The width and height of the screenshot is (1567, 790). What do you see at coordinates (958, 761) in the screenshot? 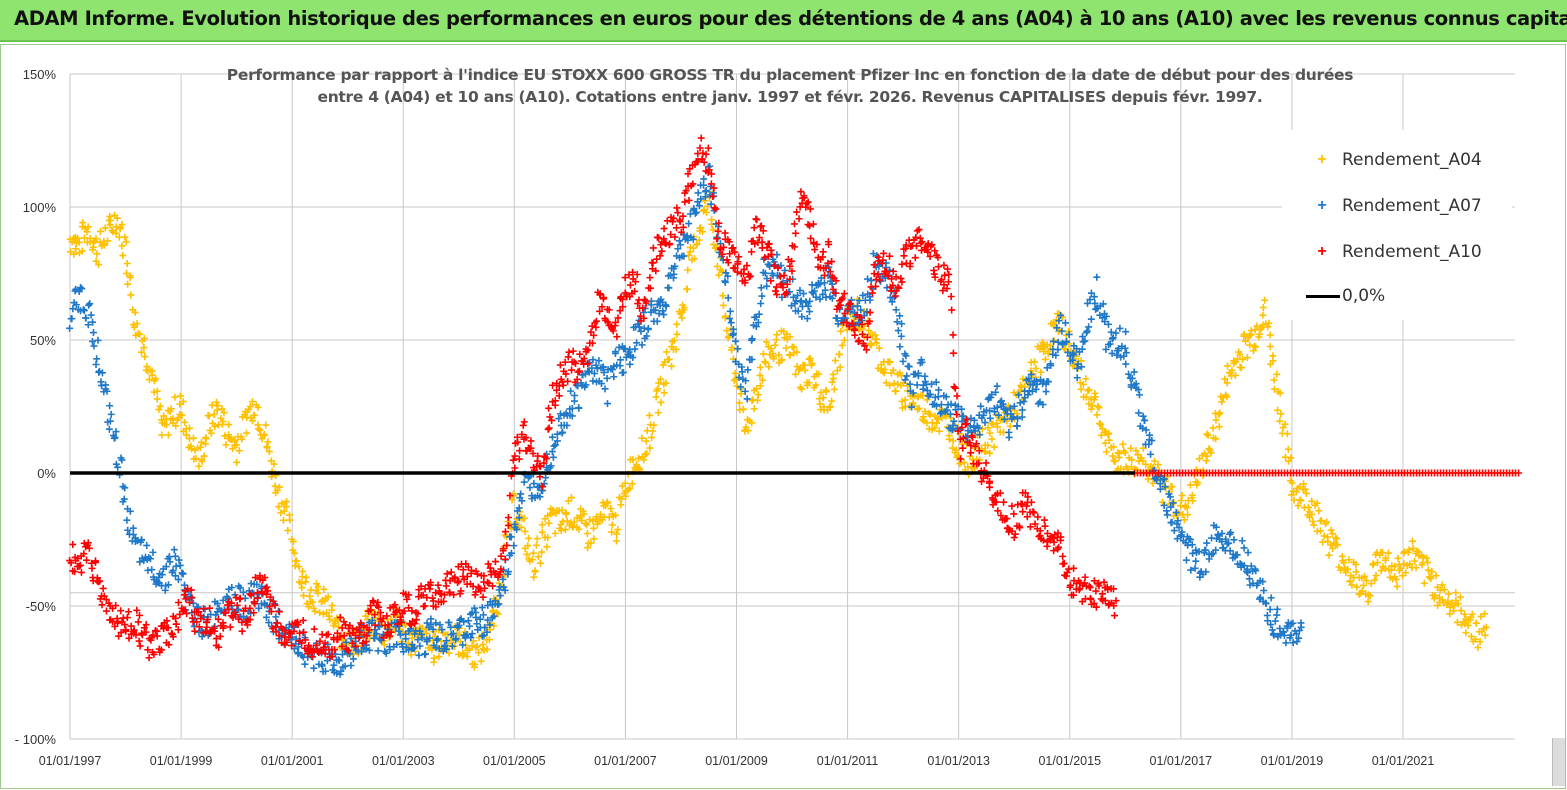
I see `x-tick-label: 01/01/2013` at bounding box center [958, 761].